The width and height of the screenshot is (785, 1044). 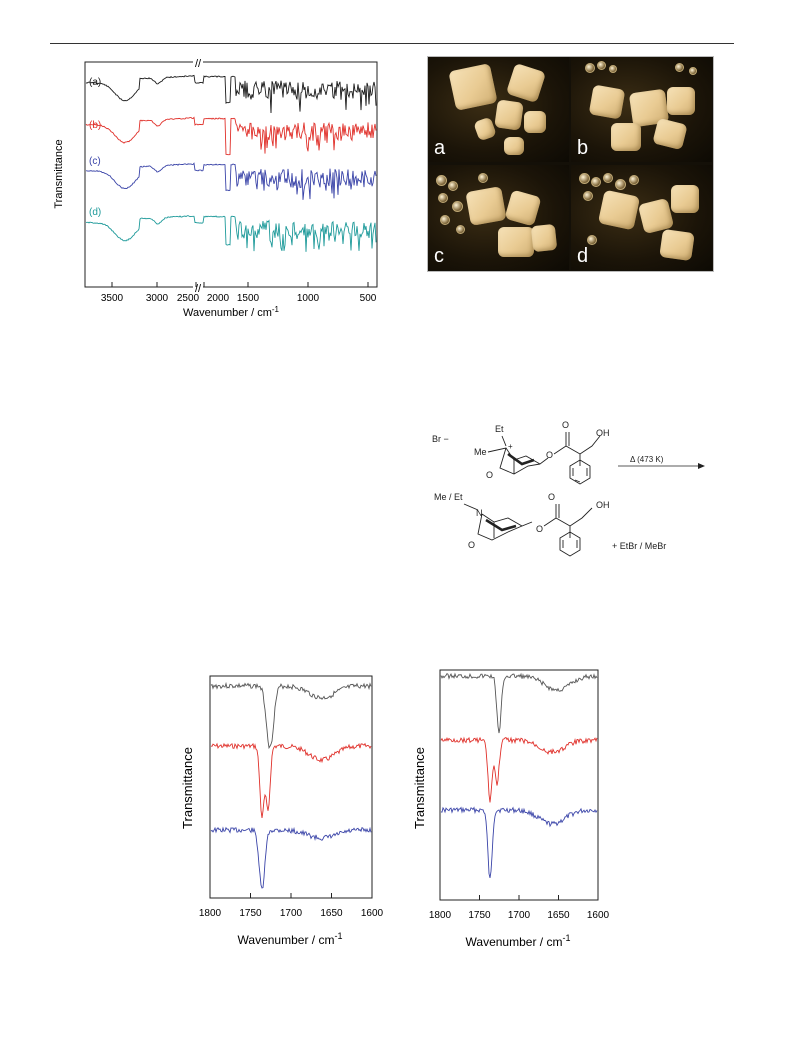 I want to click on axis-break-bottom: //, so click(x=198, y=289).